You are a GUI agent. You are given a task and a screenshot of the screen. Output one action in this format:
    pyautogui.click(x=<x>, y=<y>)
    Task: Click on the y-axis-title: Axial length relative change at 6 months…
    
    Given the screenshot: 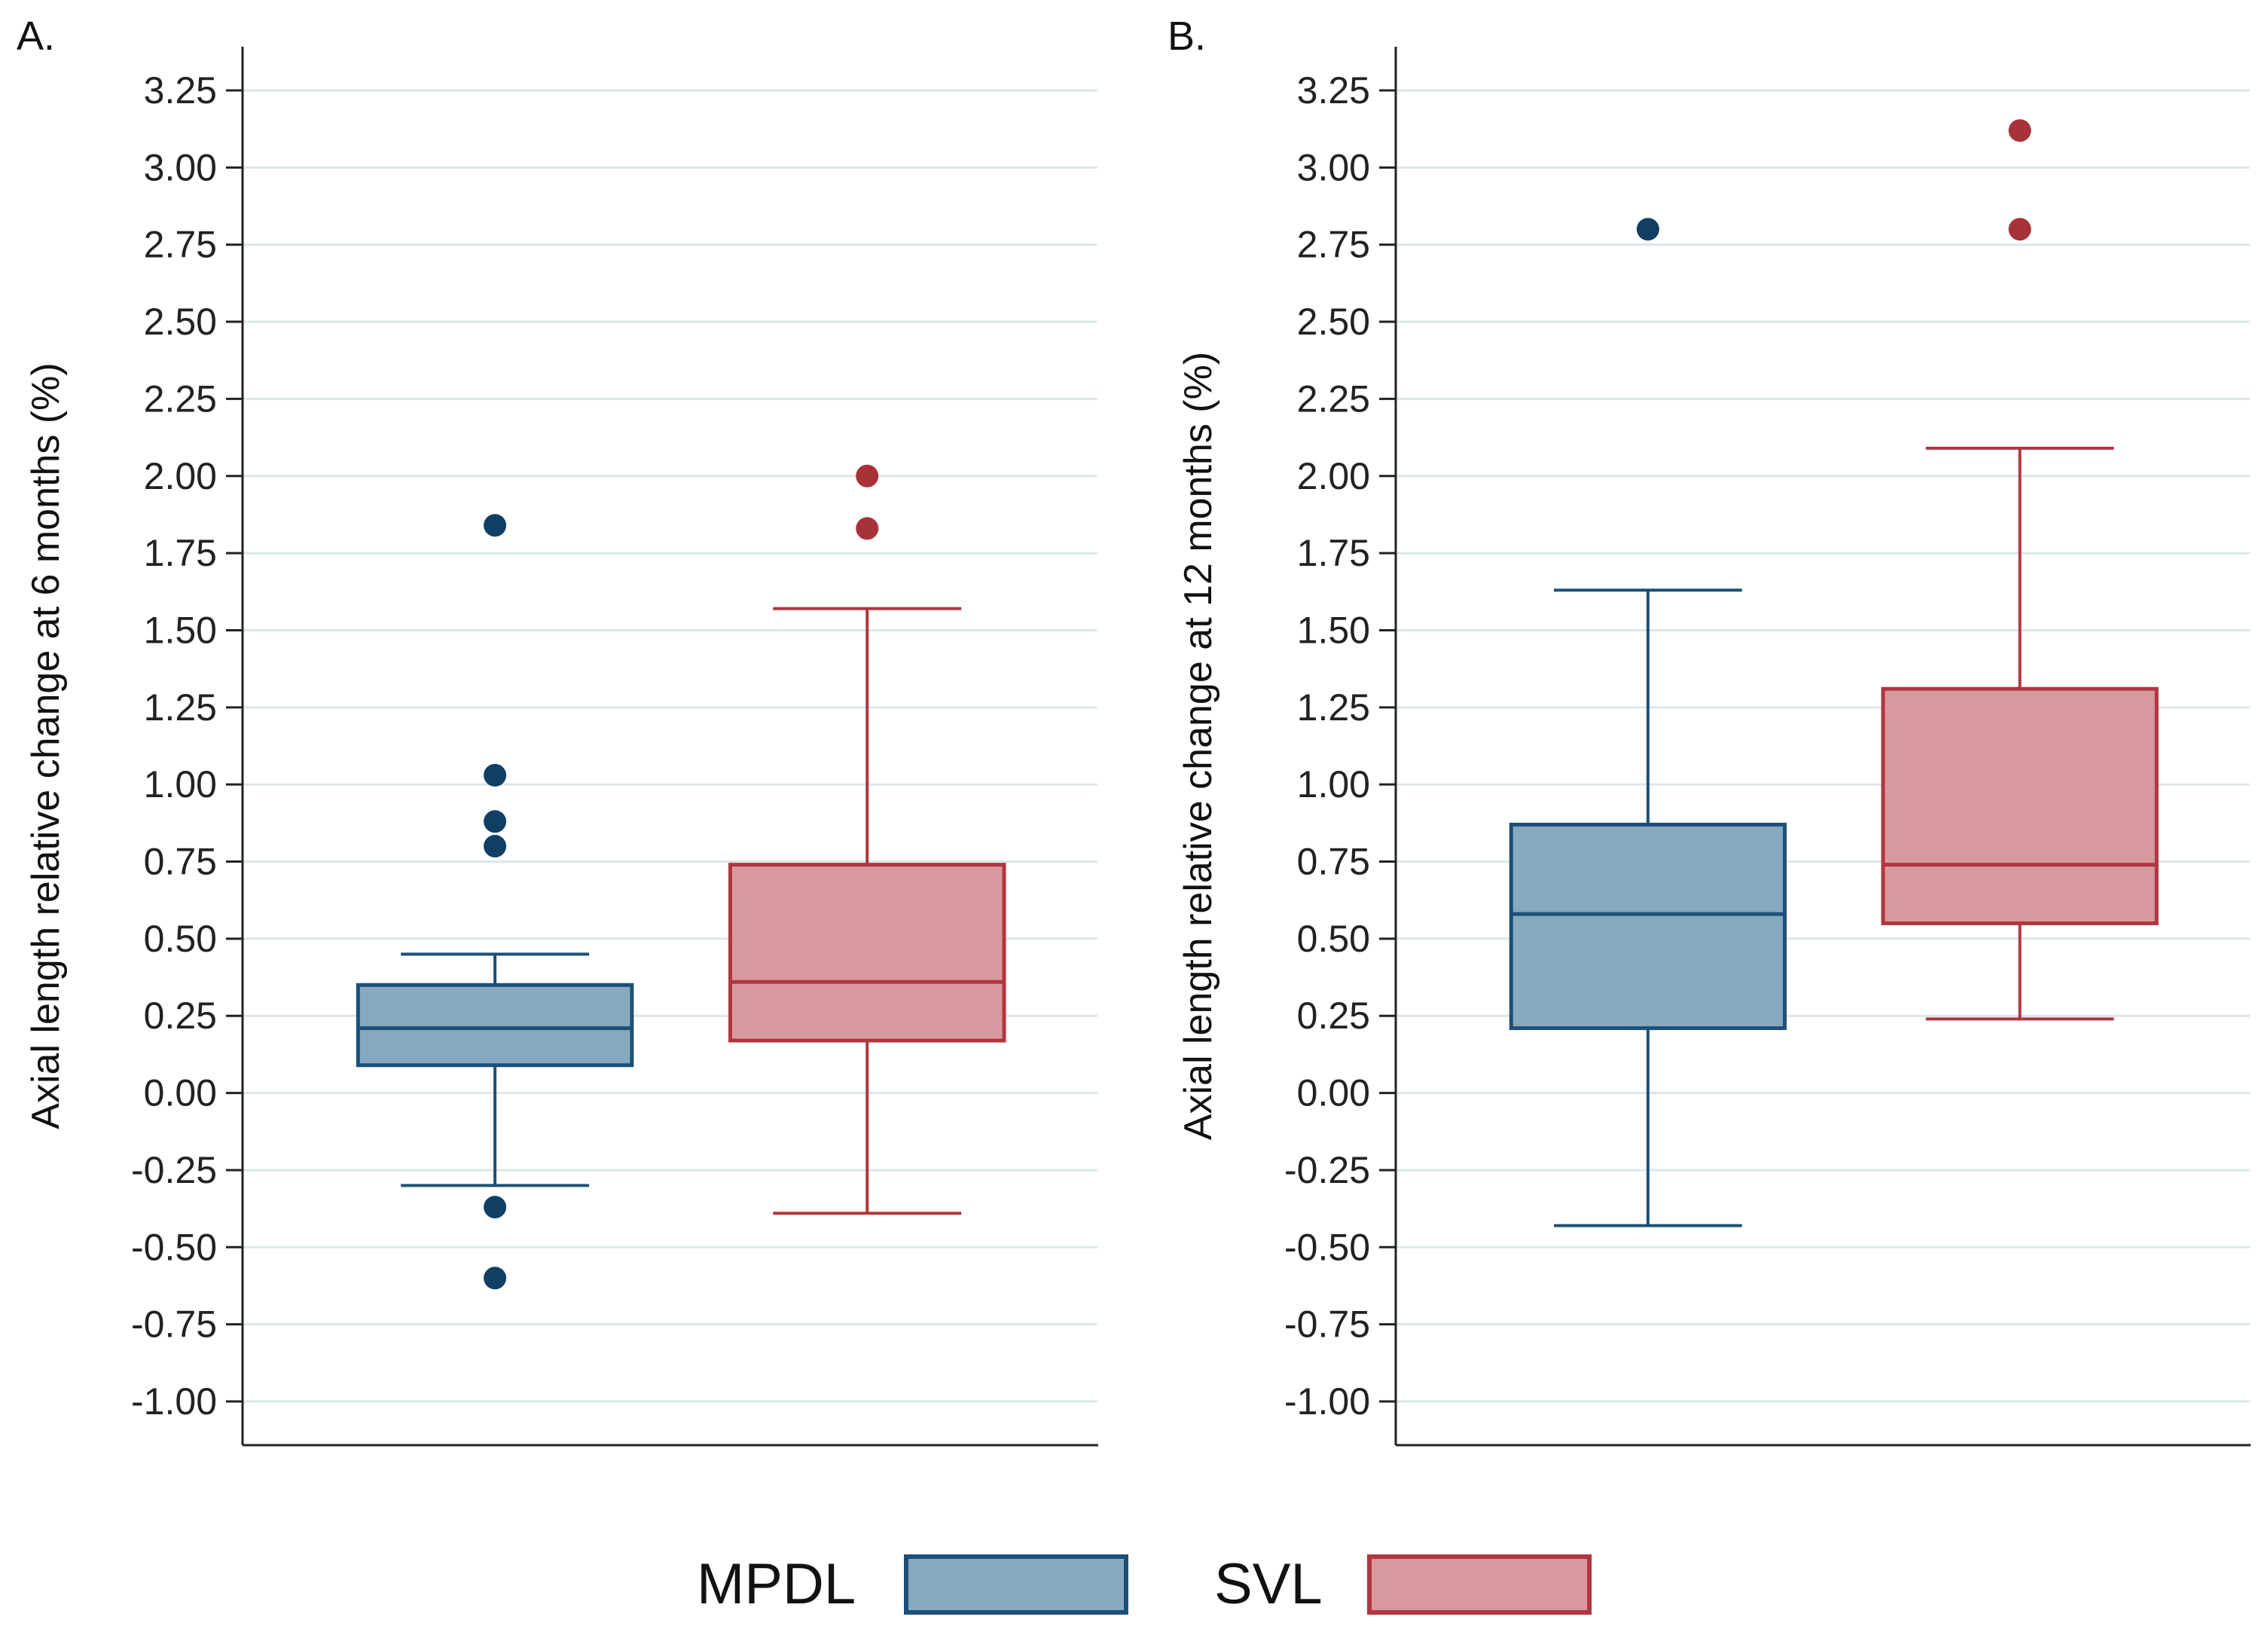 What is the action you would take?
    pyautogui.click(x=46, y=745)
    